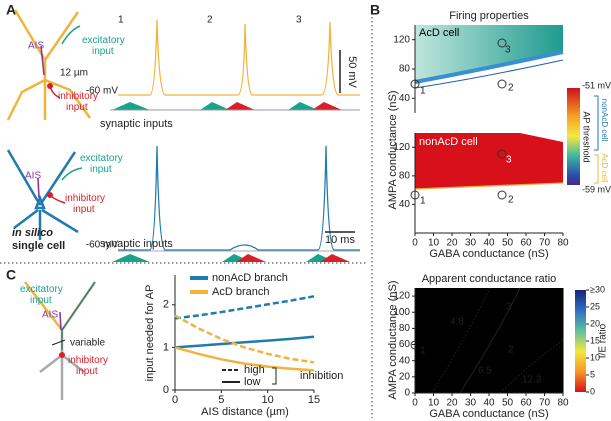 The height and width of the screenshot is (421, 611). What do you see at coordinates (32, 233) in the screenshot?
I see `cell-label: in silico` at bounding box center [32, 233].